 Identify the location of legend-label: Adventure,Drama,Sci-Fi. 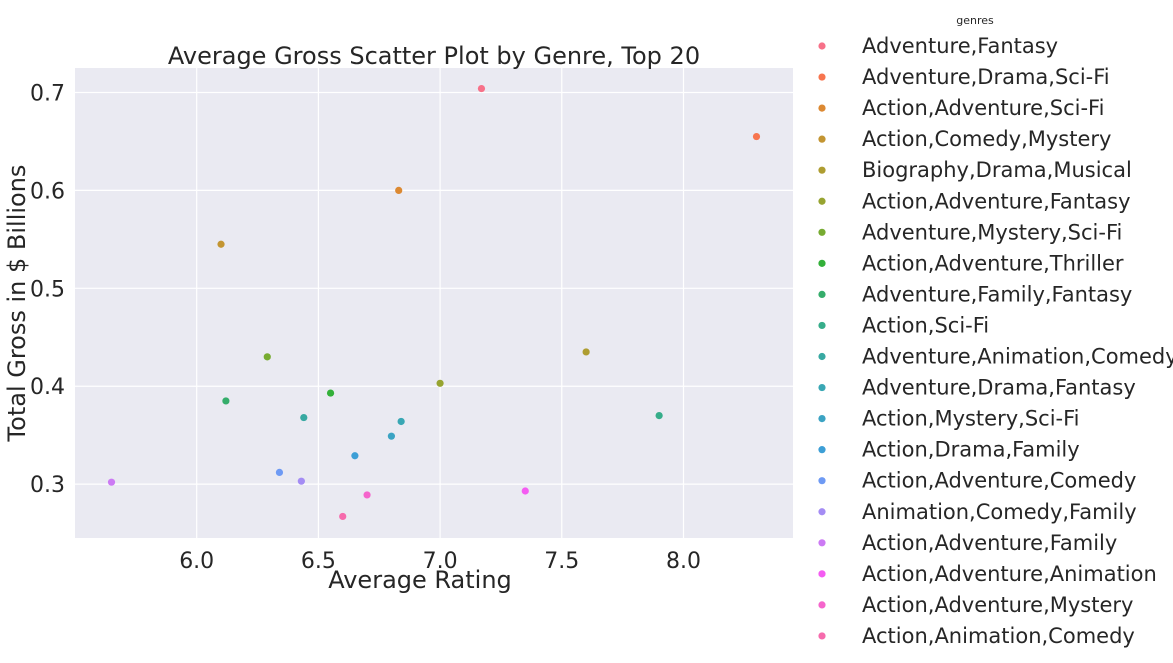
(986, 77).